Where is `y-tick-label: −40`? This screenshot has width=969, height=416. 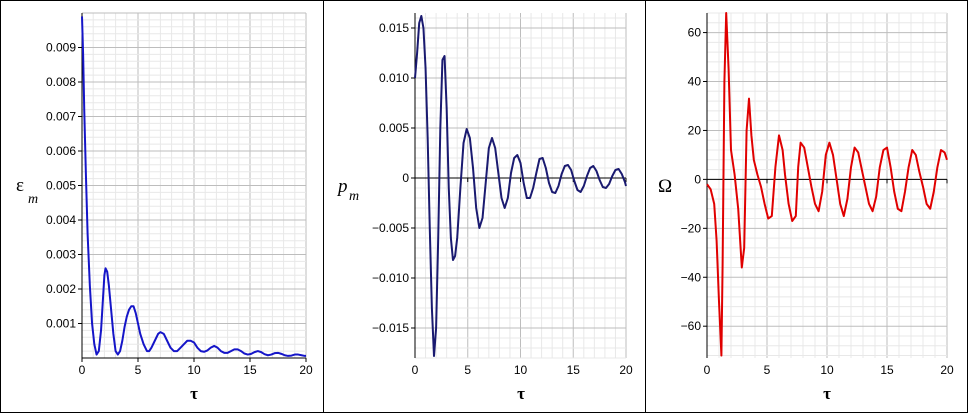 y-tick-label: −40 is located at coordinates (691, 277).